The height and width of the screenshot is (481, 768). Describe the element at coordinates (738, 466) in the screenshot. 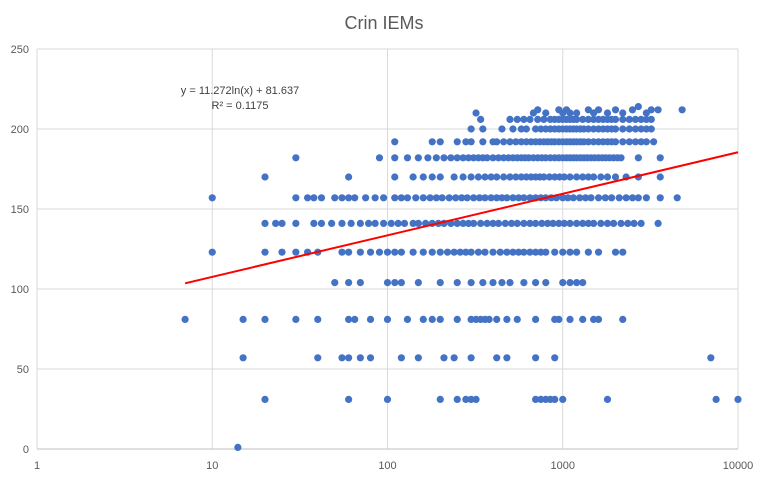

I see `x-tick-label: 10000` at that location.